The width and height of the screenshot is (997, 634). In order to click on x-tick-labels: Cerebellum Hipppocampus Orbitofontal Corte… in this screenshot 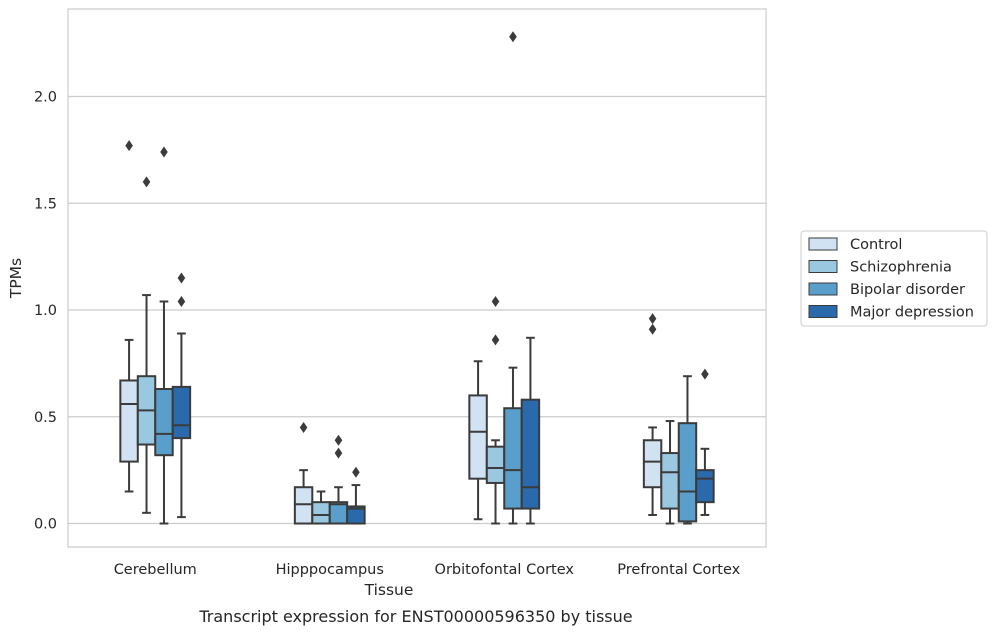, I will do `click(427, 570)`.